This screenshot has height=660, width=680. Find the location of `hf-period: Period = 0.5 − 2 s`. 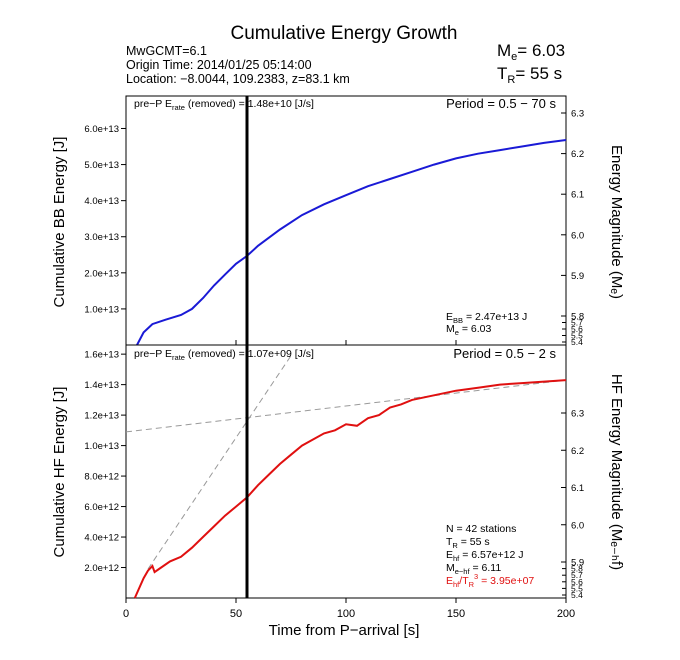

hf-period: Period = 0.5 − 2 s is located at coordinates (504, 353).